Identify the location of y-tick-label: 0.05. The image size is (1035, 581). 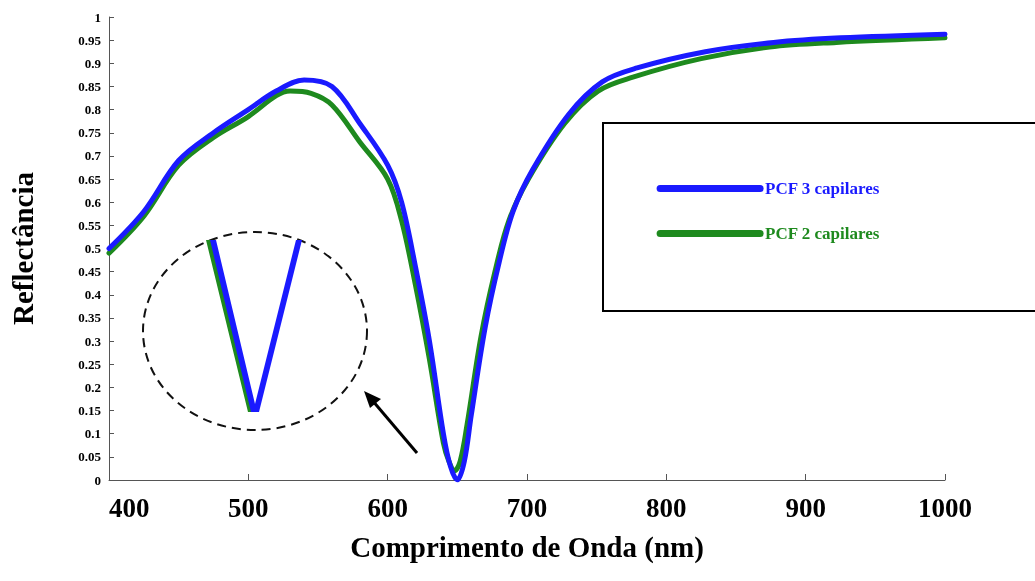
(90, 457).